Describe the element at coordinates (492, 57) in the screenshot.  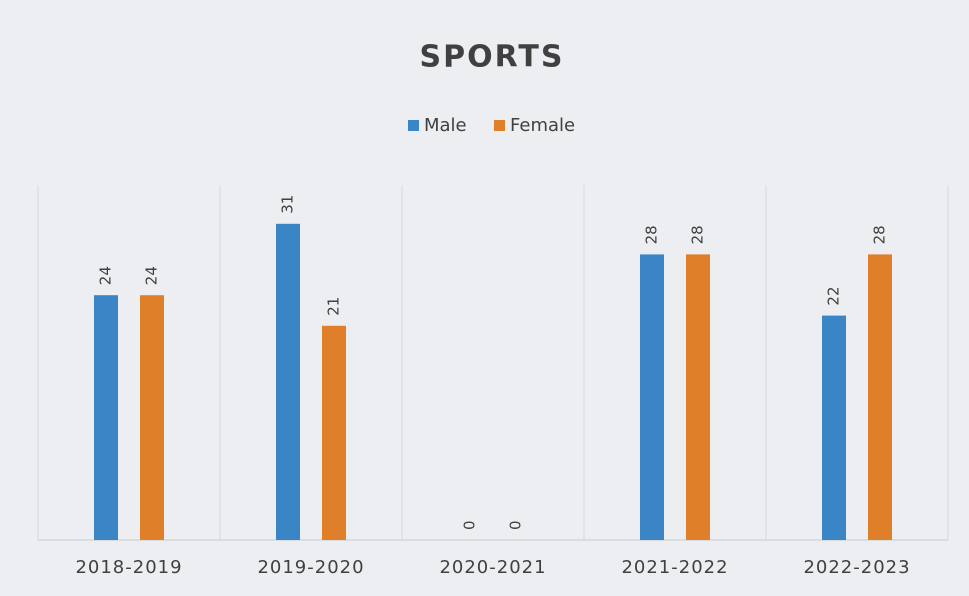
I see `chart-title: SPORTS` at that location.